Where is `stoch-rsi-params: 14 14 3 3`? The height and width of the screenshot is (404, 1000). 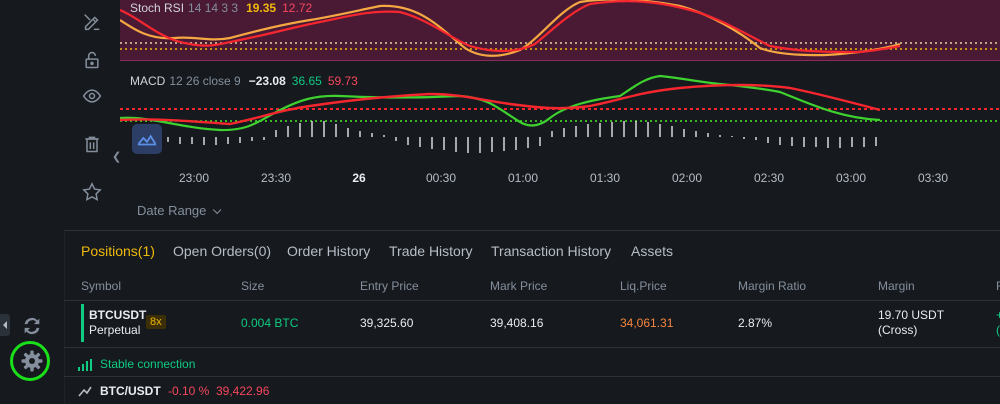 stoch-rsi-params: 14 14 3 3 is located at coordinates (213, 8).